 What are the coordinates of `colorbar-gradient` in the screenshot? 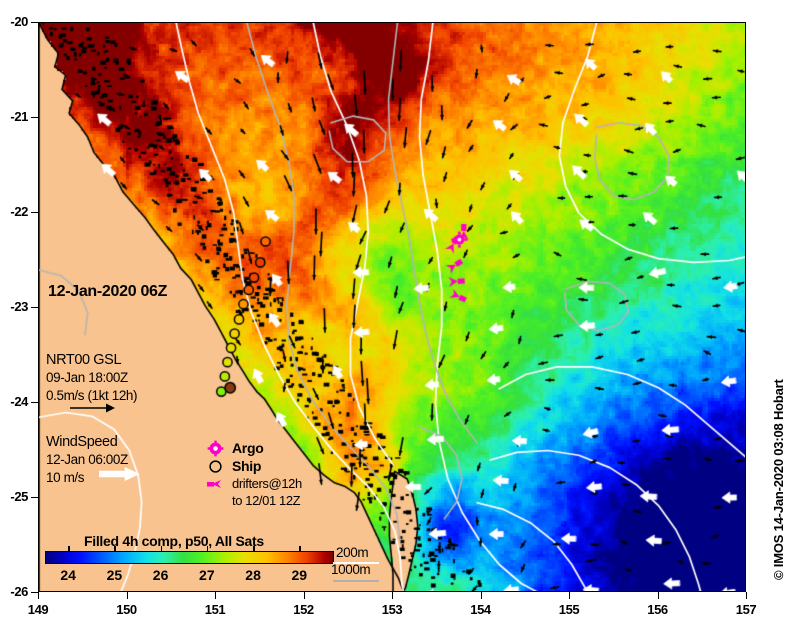 It's located at (189, 557).